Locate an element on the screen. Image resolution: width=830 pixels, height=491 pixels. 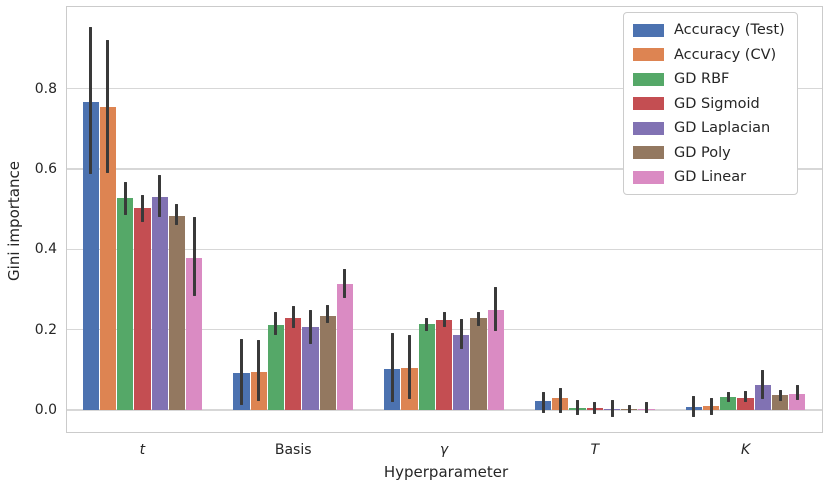
x-tick-label: t is located at coordinates (142, 450).